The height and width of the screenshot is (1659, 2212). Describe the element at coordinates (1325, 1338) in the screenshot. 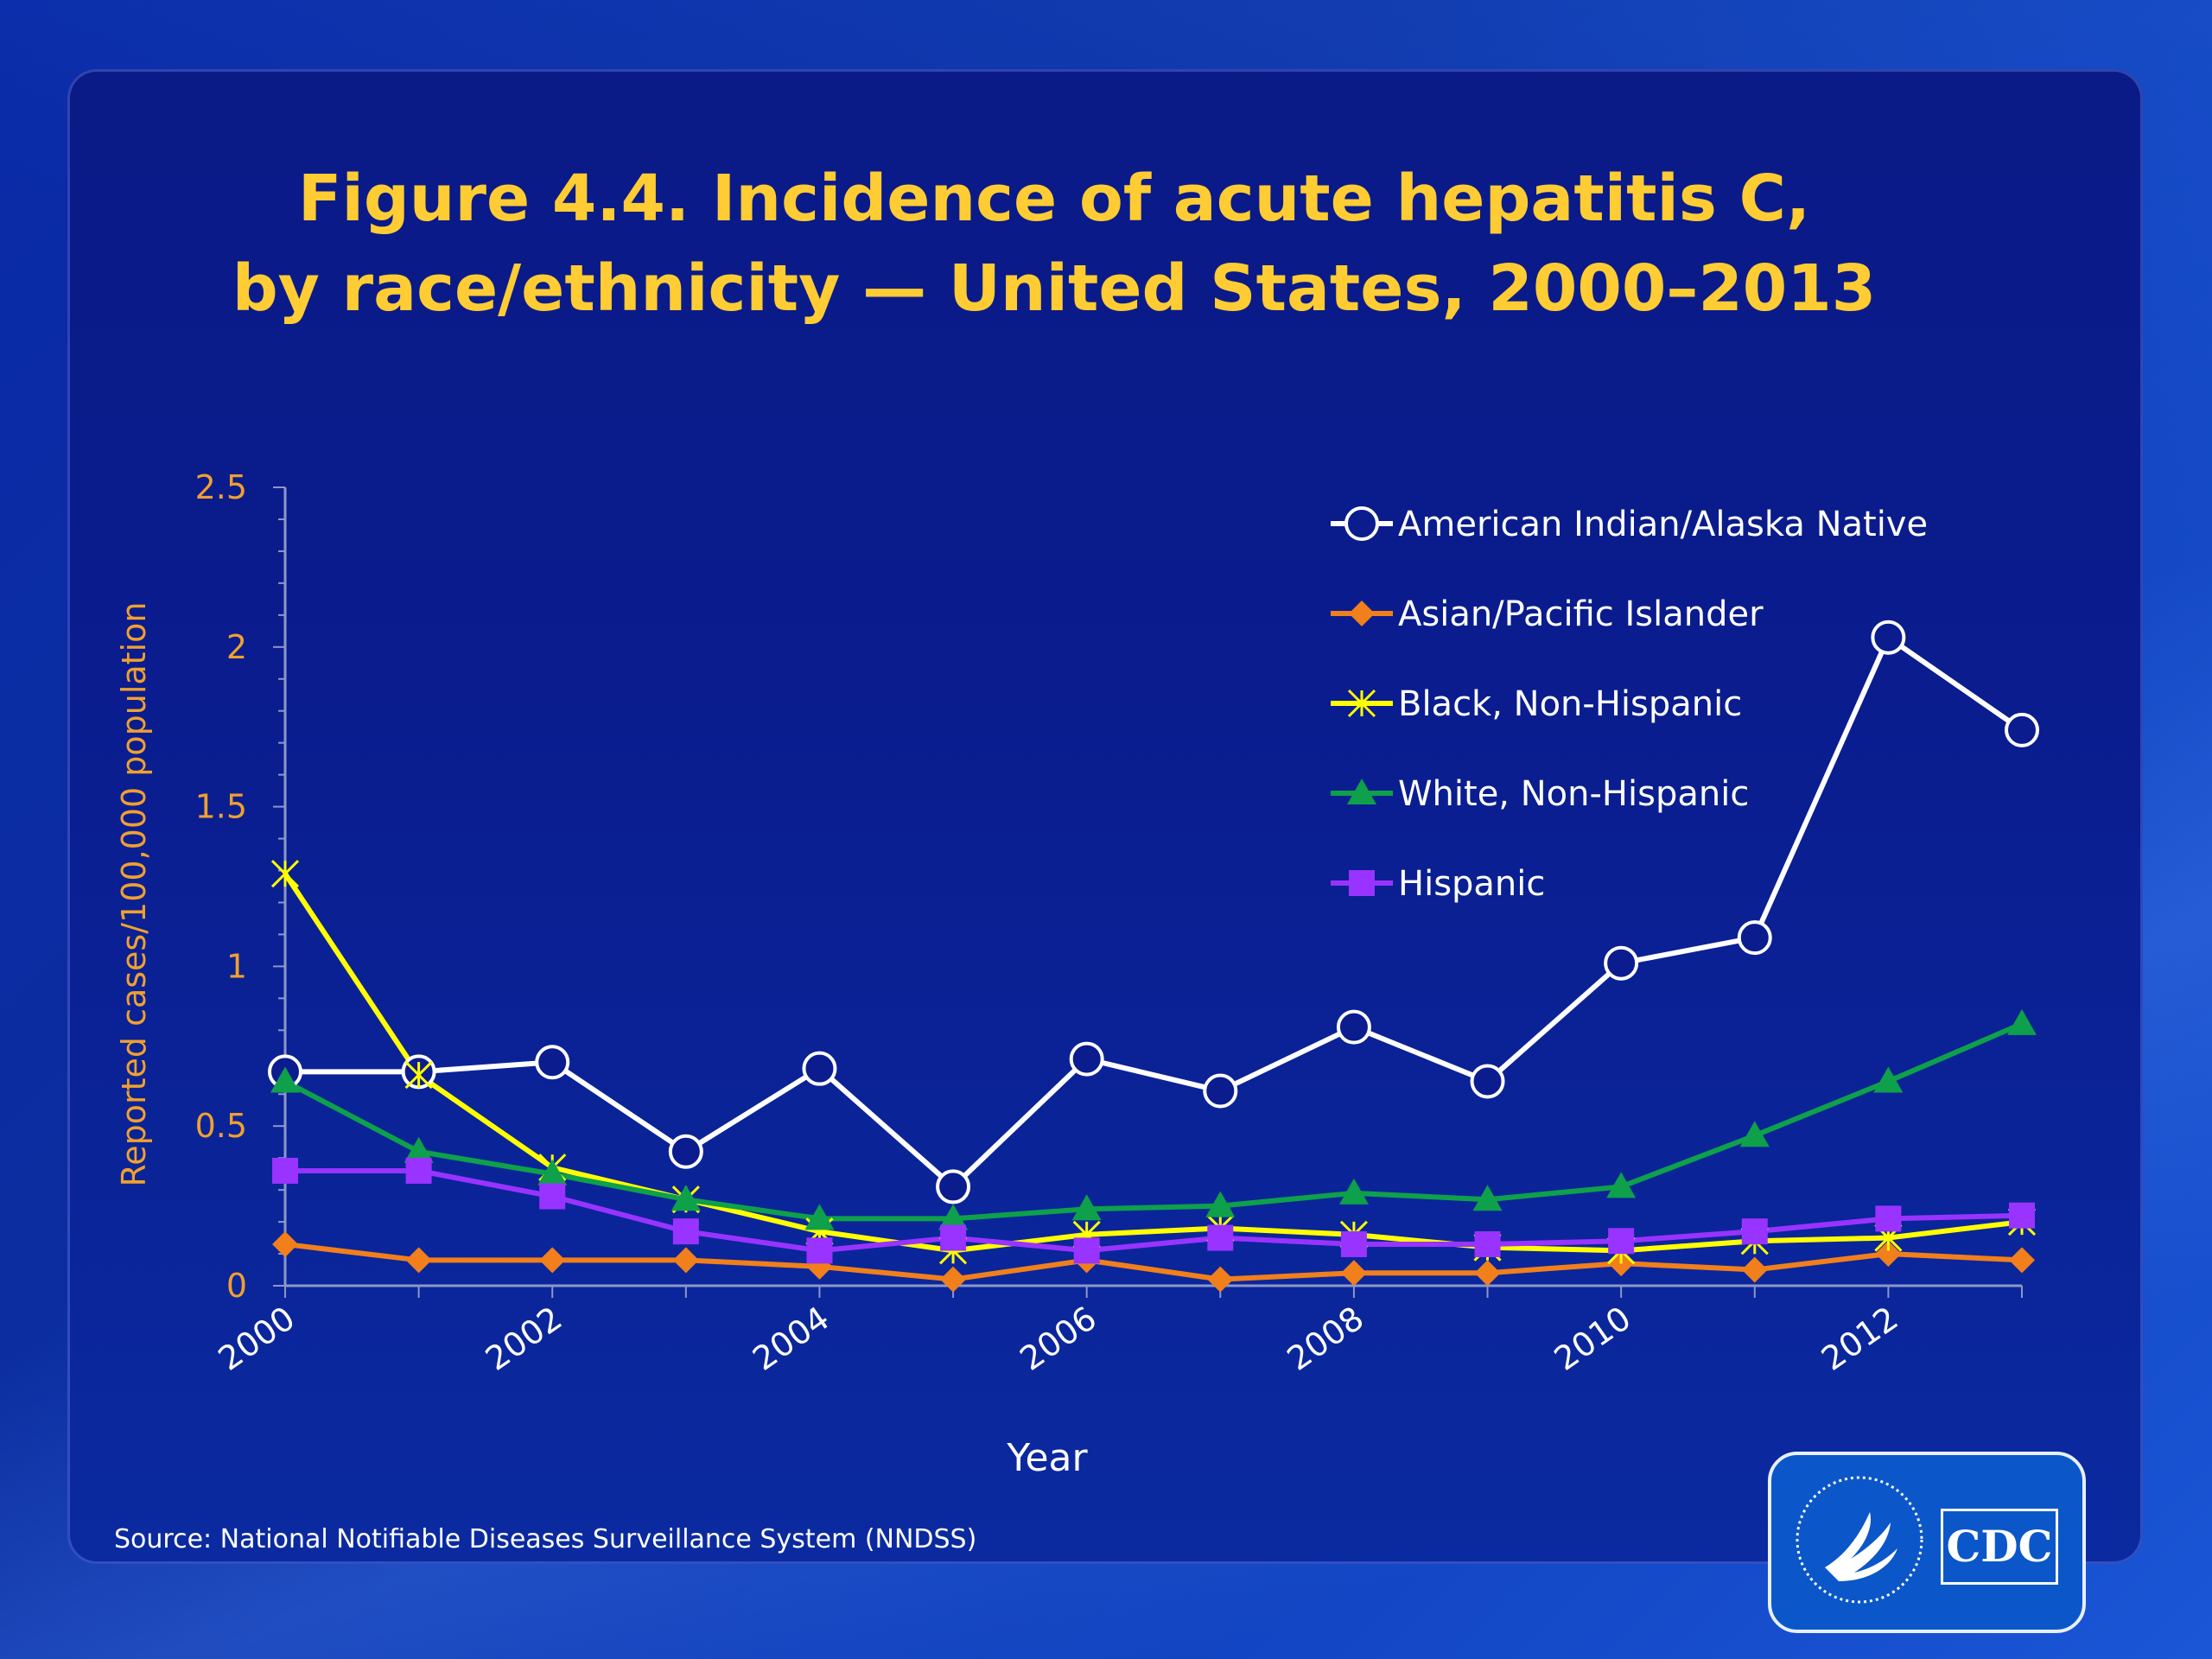

I see `x-tick-label: 2008` at that location.